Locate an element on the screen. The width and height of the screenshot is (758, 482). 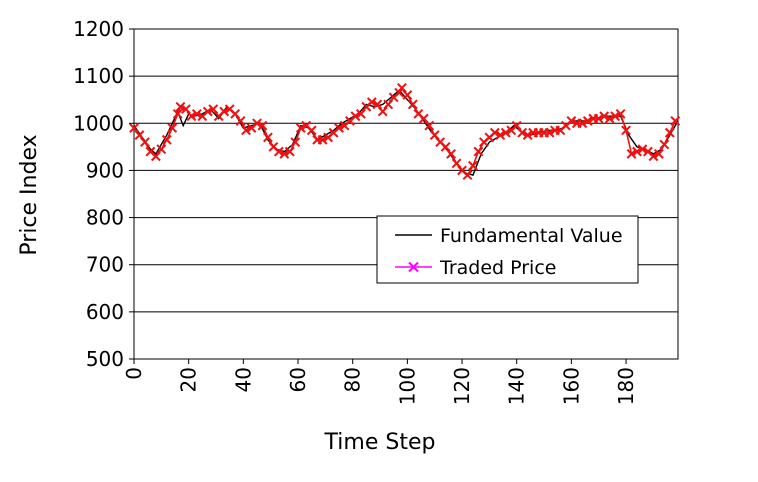
x-tick-label: 180 is located at coordinates (626, 386).